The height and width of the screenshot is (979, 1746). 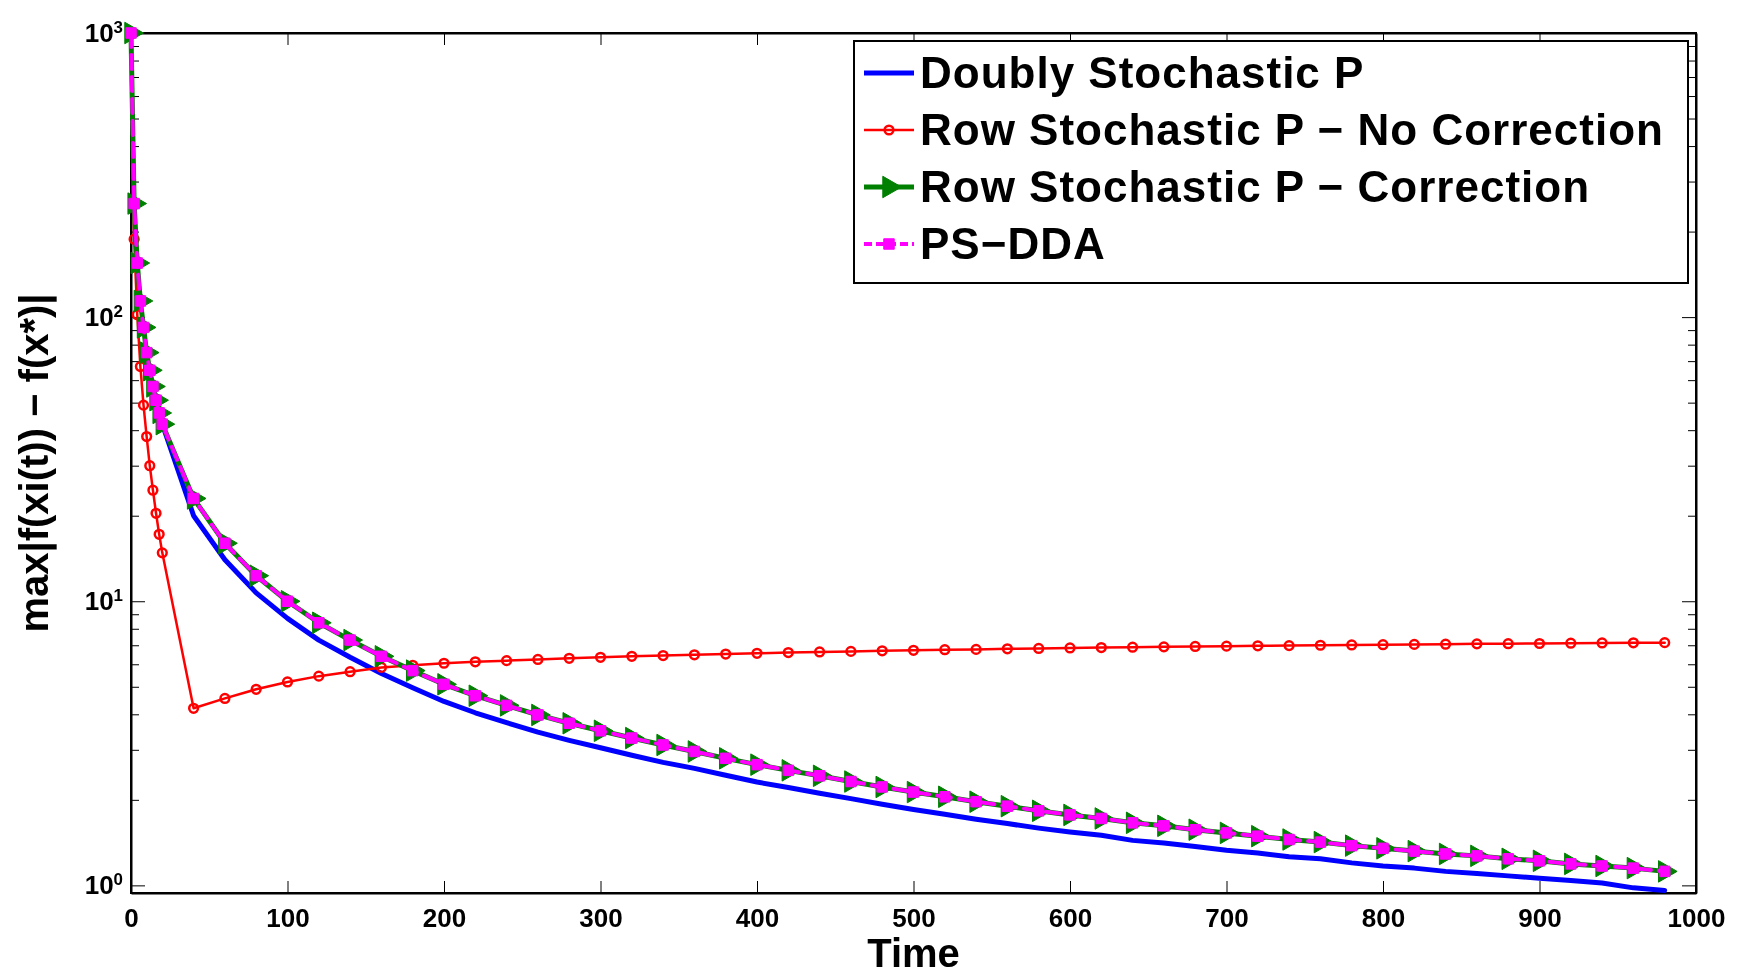 What do you see at coordinates (1227, 918) in the screenshot?
I see `x-tick-label: 700` at bounding box center [1227, 918].